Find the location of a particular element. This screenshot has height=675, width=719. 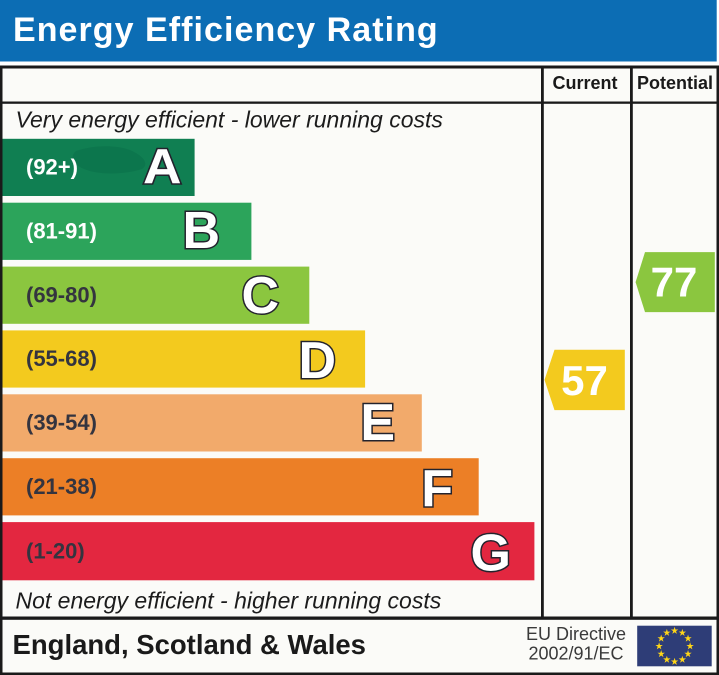

svg-text: 2002/91/EC is located at coordinates (575, 654).